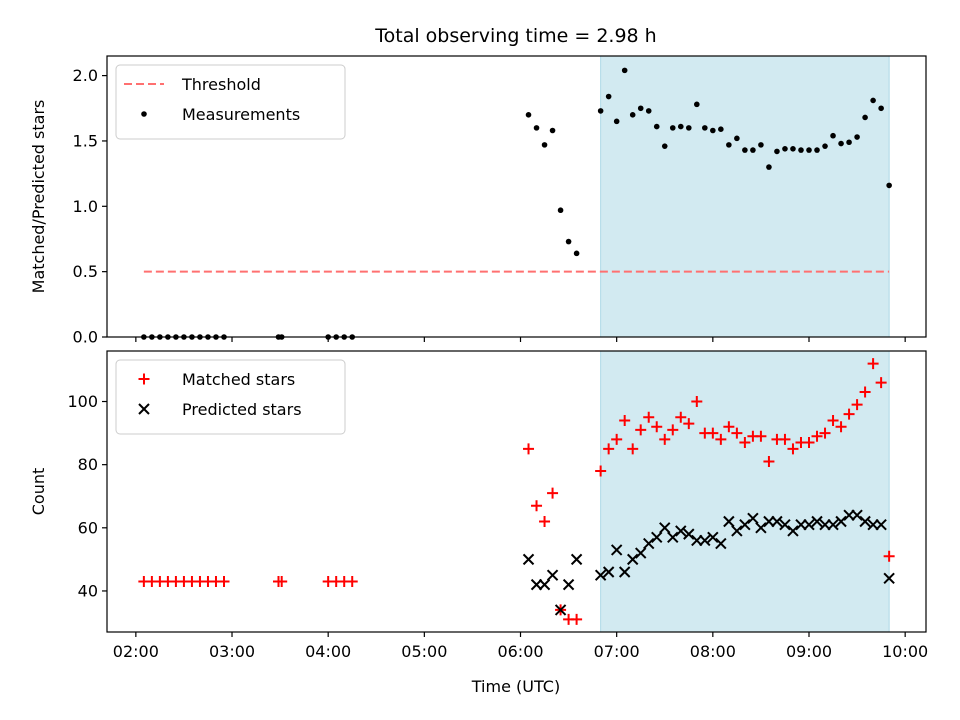  What do you see at coordinates (88, 464) in the screenshot?
I see `y-tick-label: 80` at bounding box center [88, 464].